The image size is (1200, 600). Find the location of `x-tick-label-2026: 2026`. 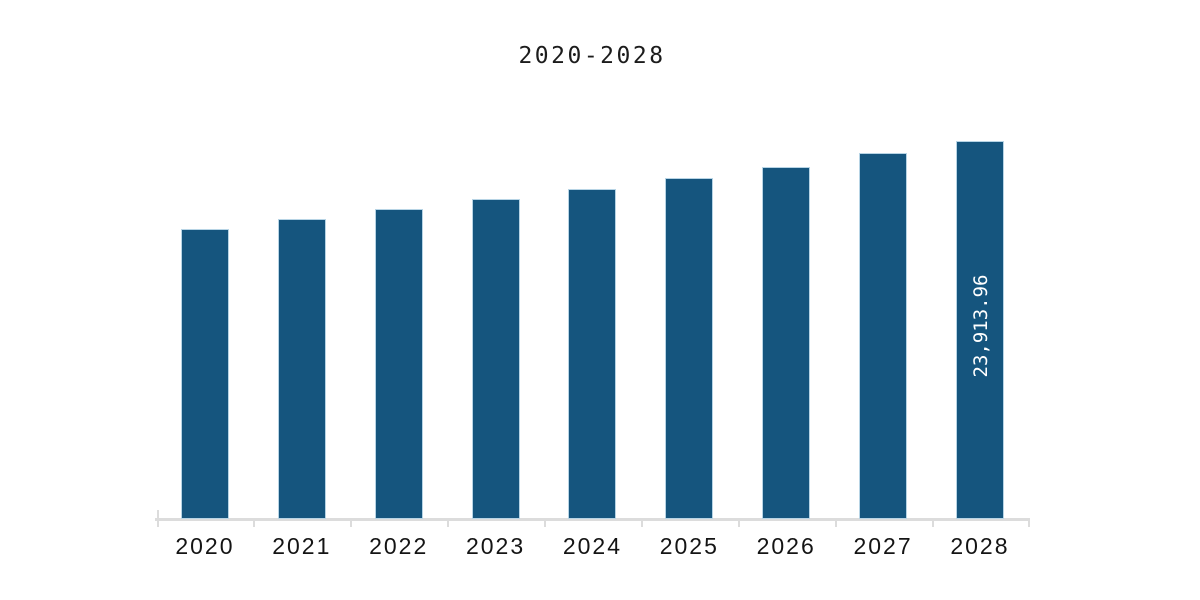

x-tick-label-2026: 2026 is located at coordinates (786, 546).